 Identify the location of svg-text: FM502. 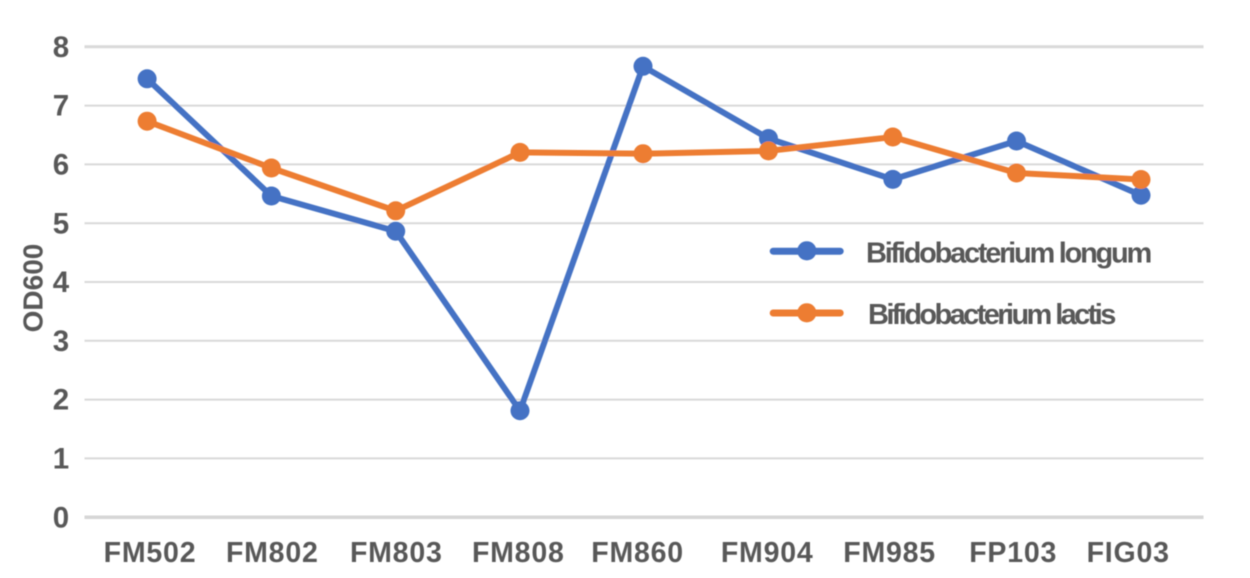
(150, 553).